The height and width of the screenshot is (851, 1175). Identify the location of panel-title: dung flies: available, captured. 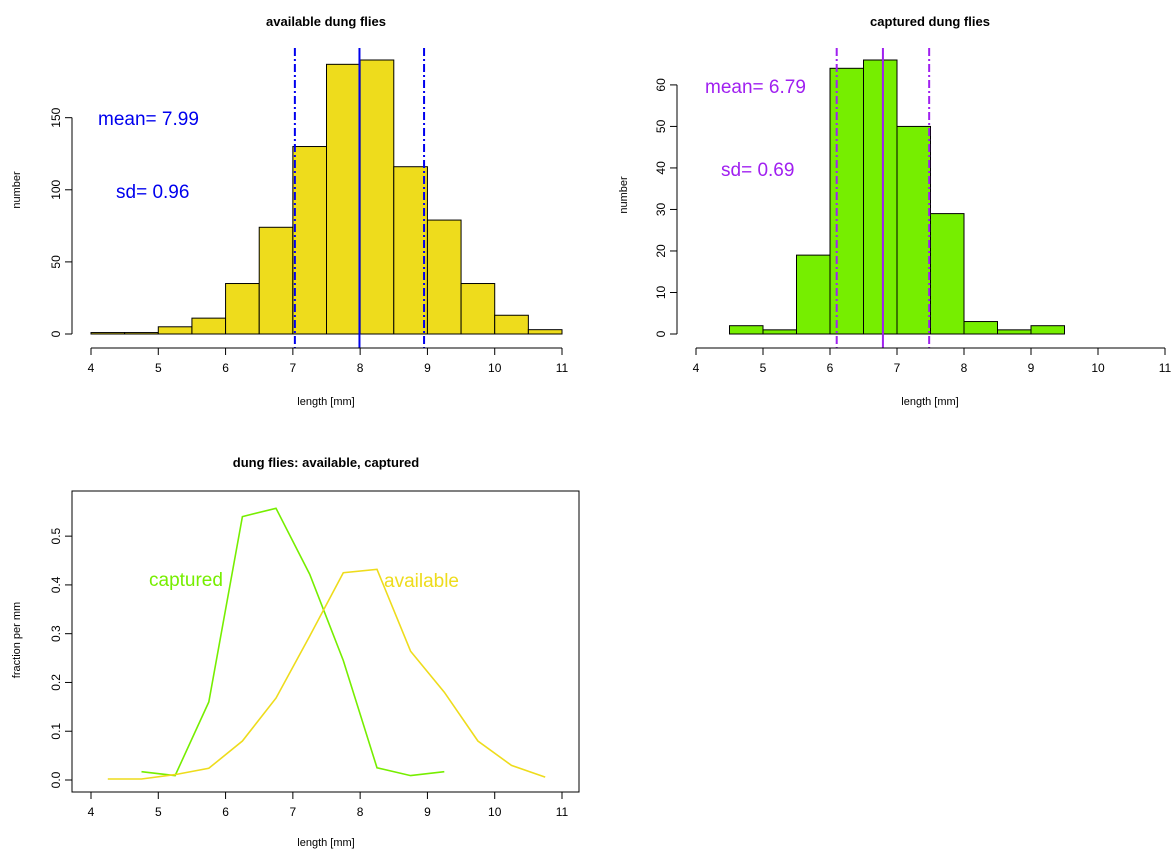
(326, 462).